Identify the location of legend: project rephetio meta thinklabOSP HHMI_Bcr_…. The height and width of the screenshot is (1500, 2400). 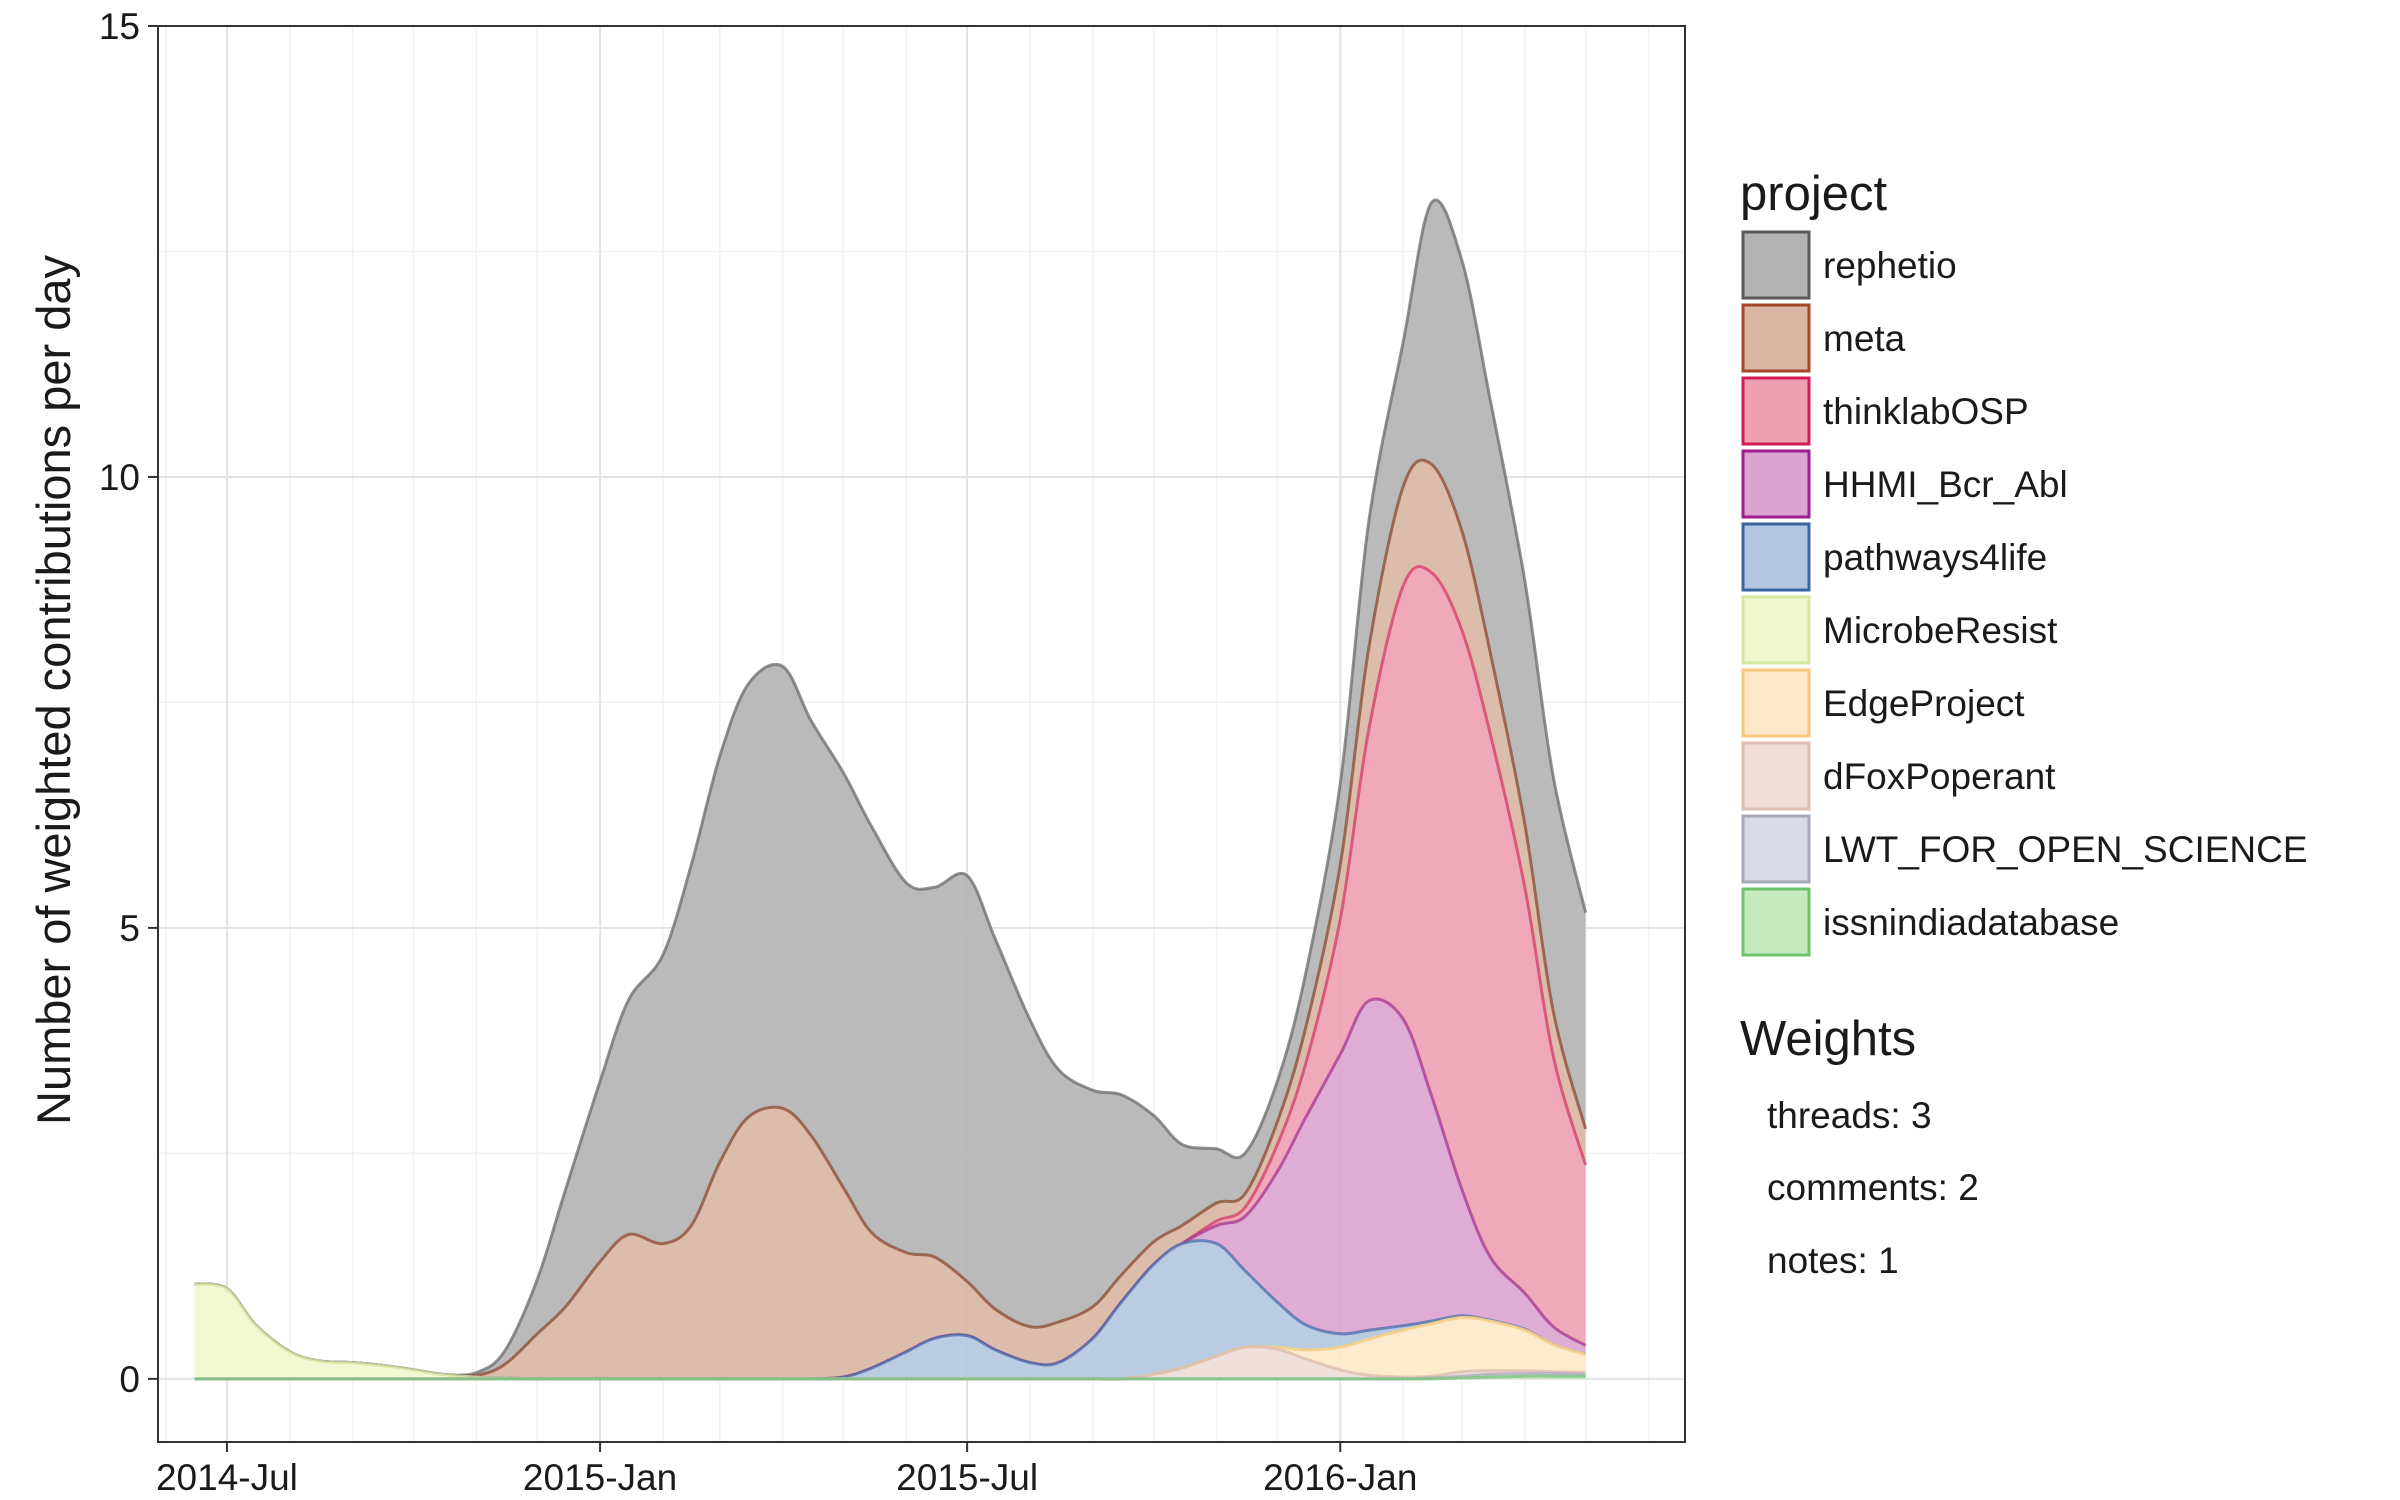
(2024, 562).